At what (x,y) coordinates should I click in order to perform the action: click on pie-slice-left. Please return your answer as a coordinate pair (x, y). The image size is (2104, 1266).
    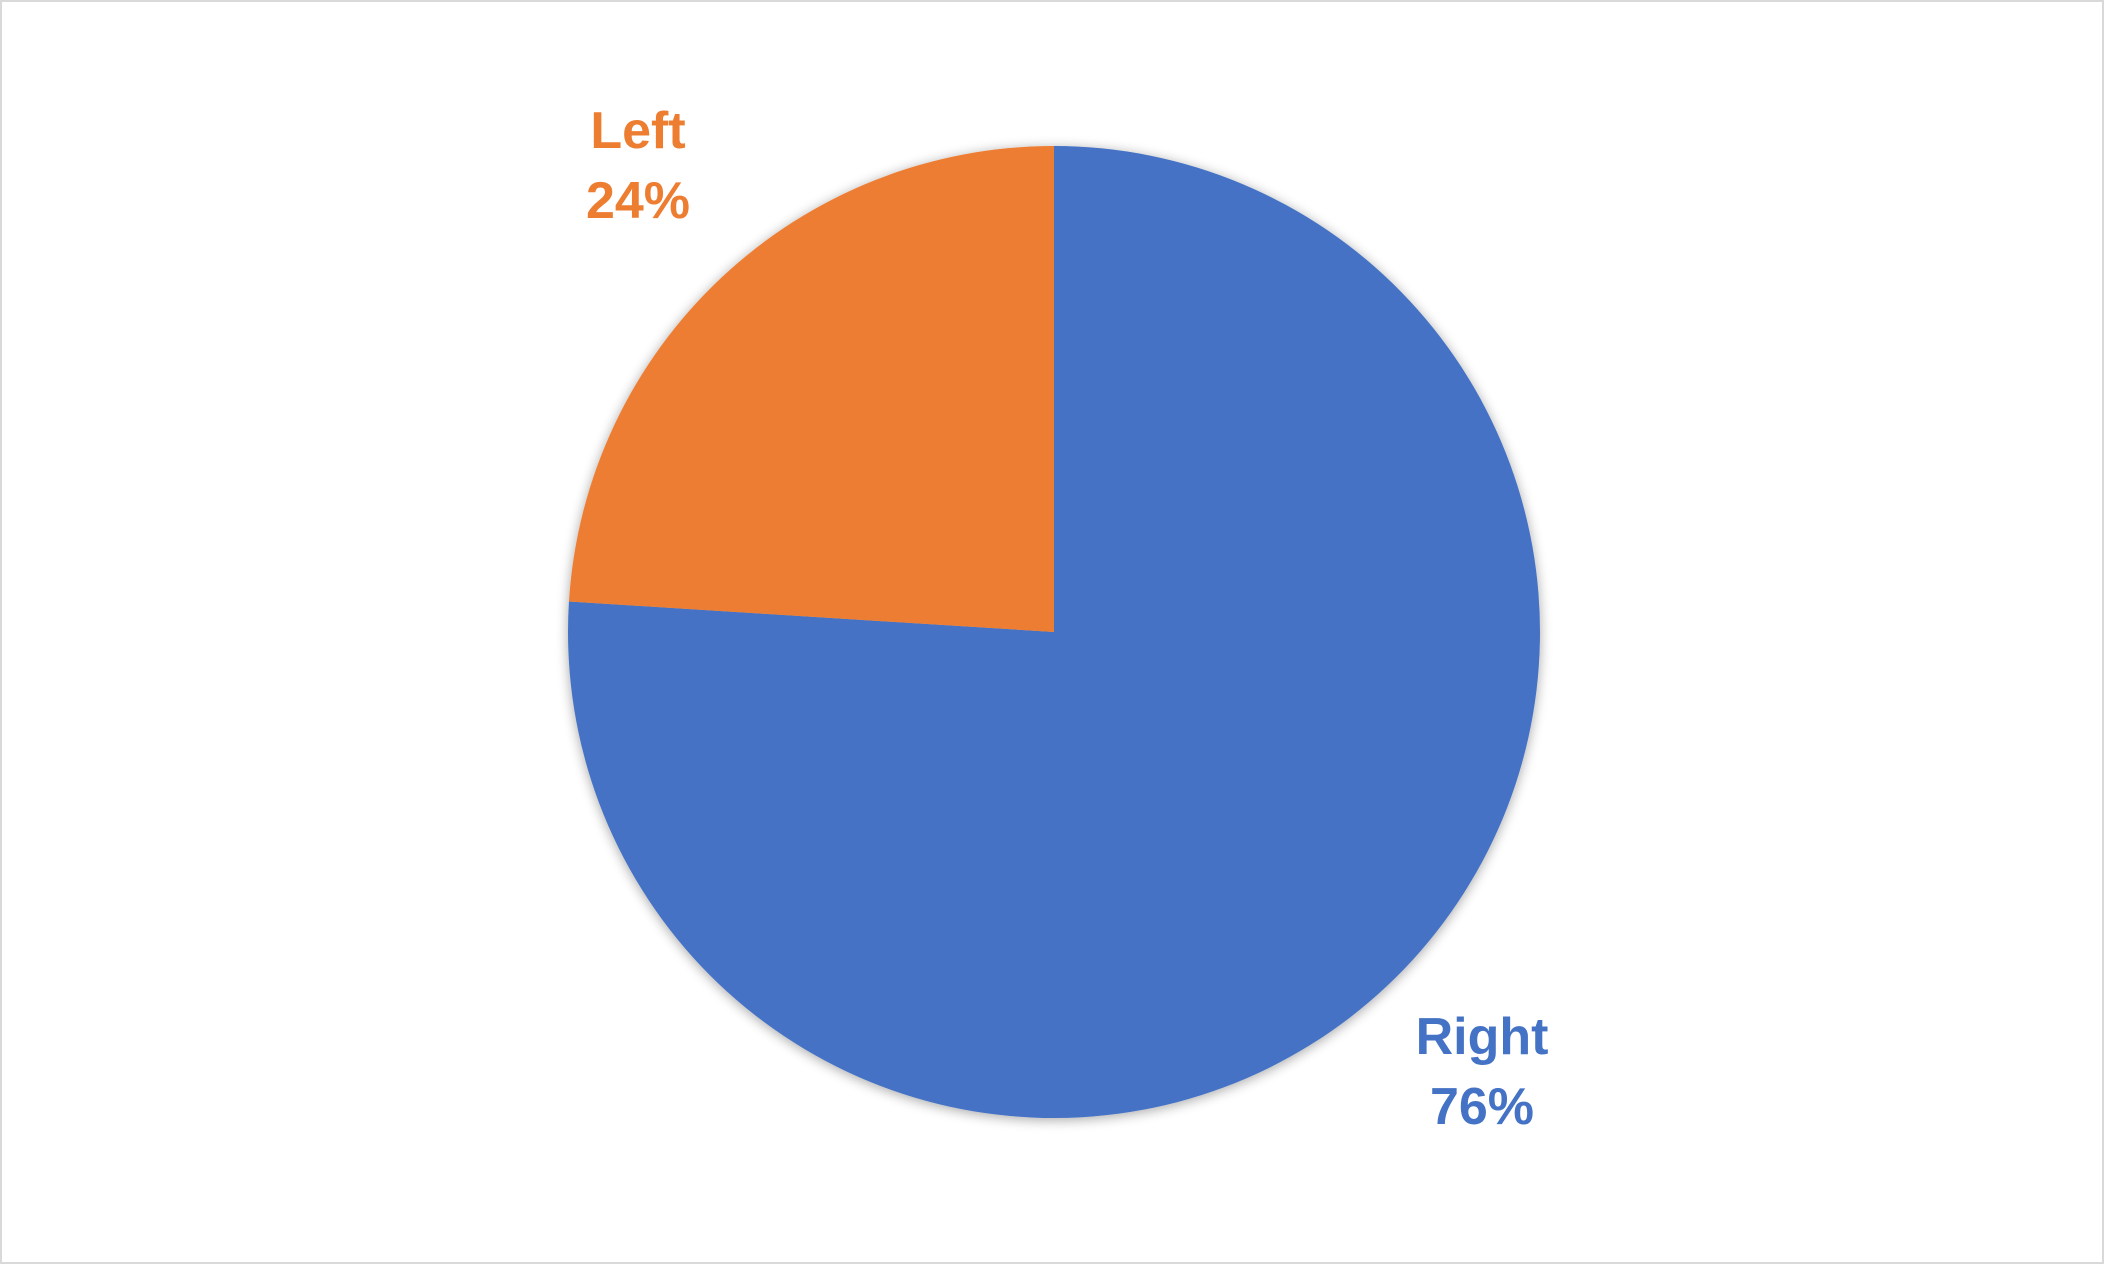
    Looking at the image, I should click on (811, 389).